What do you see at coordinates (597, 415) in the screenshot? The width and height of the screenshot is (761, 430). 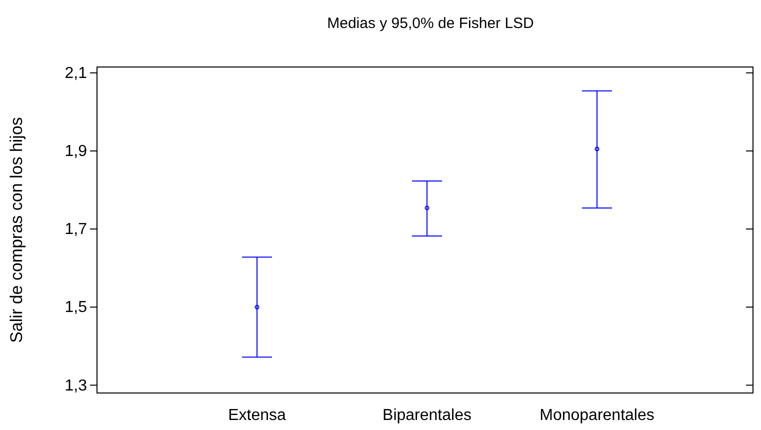 I see `x-tick-label: Monoparentales` at bounding box center [597, 415].